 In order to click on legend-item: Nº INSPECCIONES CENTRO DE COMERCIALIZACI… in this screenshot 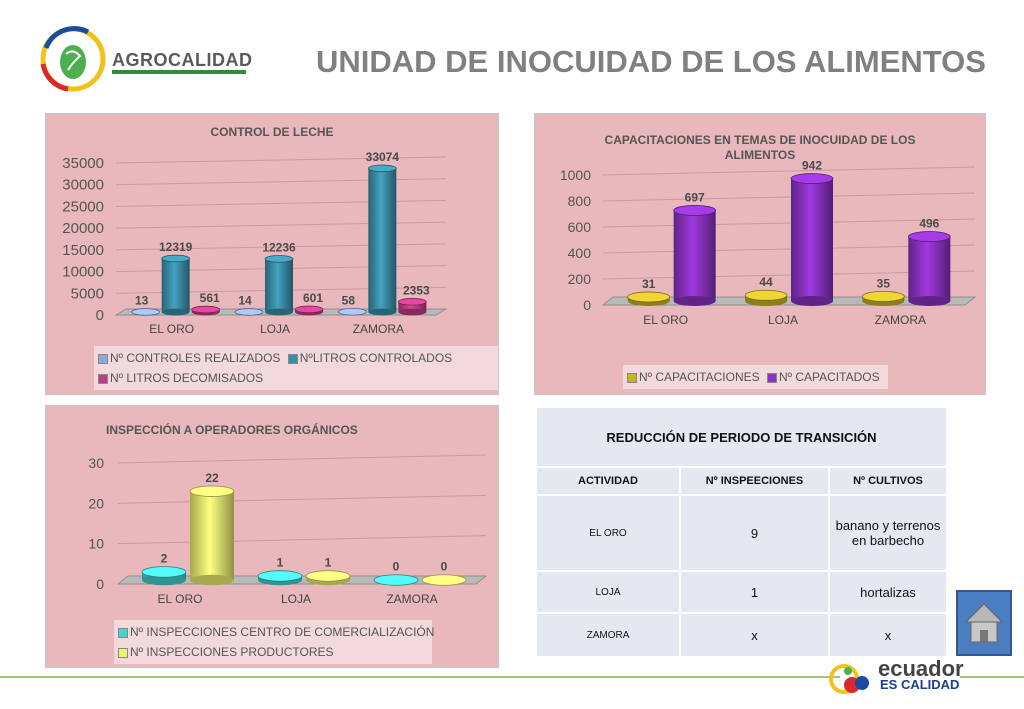, I will do `click(276, 632)`.